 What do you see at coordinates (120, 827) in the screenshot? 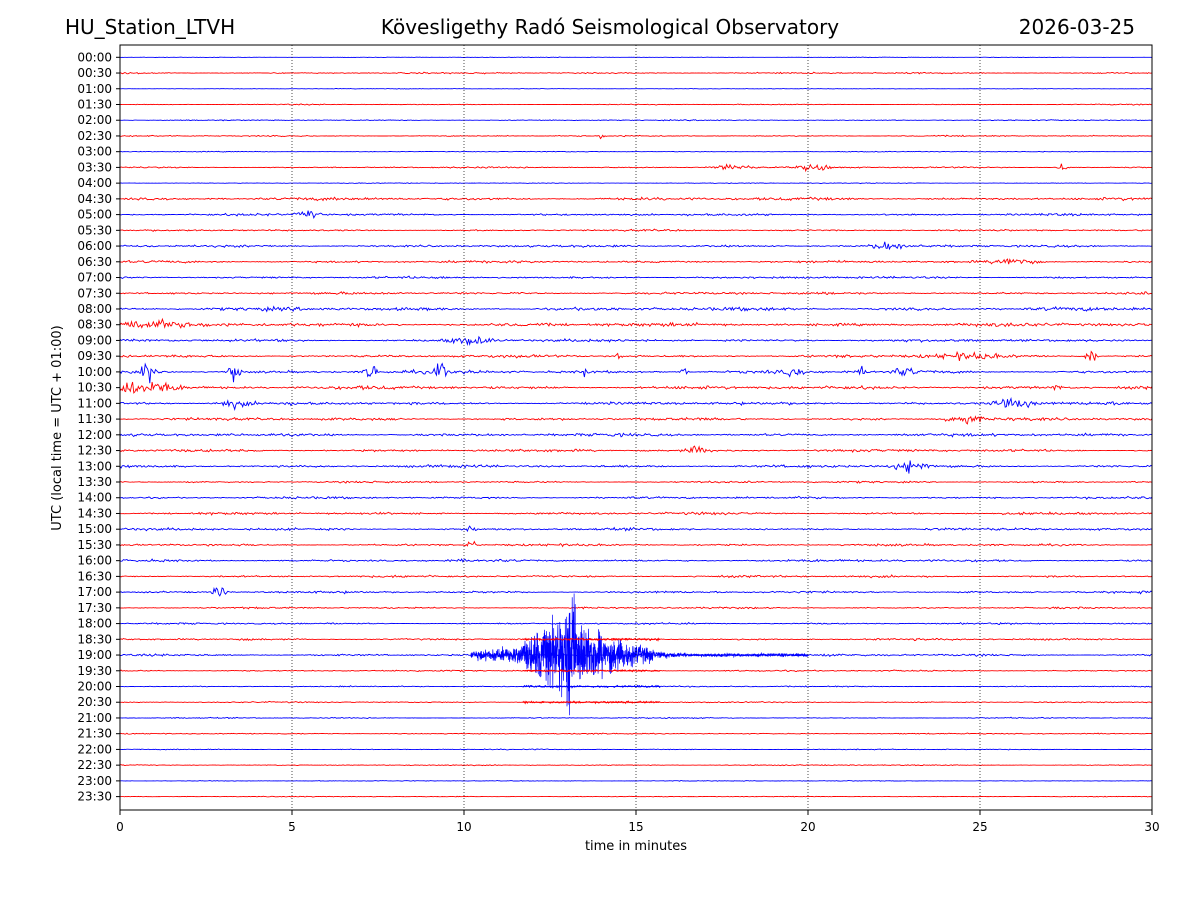
I see `x-tick-label: 0` at bounding box center [120, 827].